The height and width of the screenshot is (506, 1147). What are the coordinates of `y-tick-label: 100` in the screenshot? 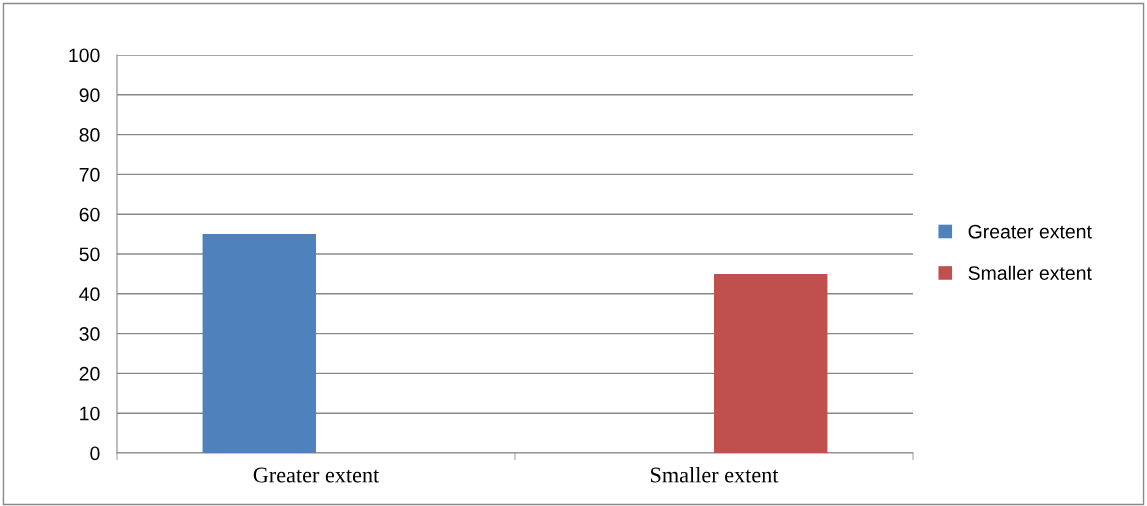 It's located at (84, 55).